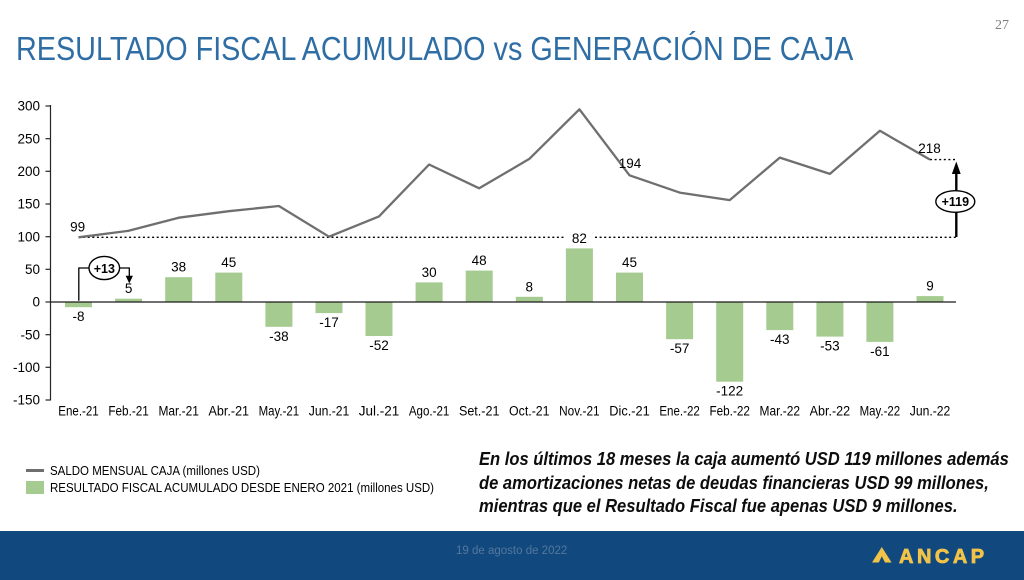 Image resolution: width=1024 pixels, height=580 pixels. What do you see at coordinates (379, 345) in the screenshot?
I see `svg-text: -52` at bounding box center [379, 345].